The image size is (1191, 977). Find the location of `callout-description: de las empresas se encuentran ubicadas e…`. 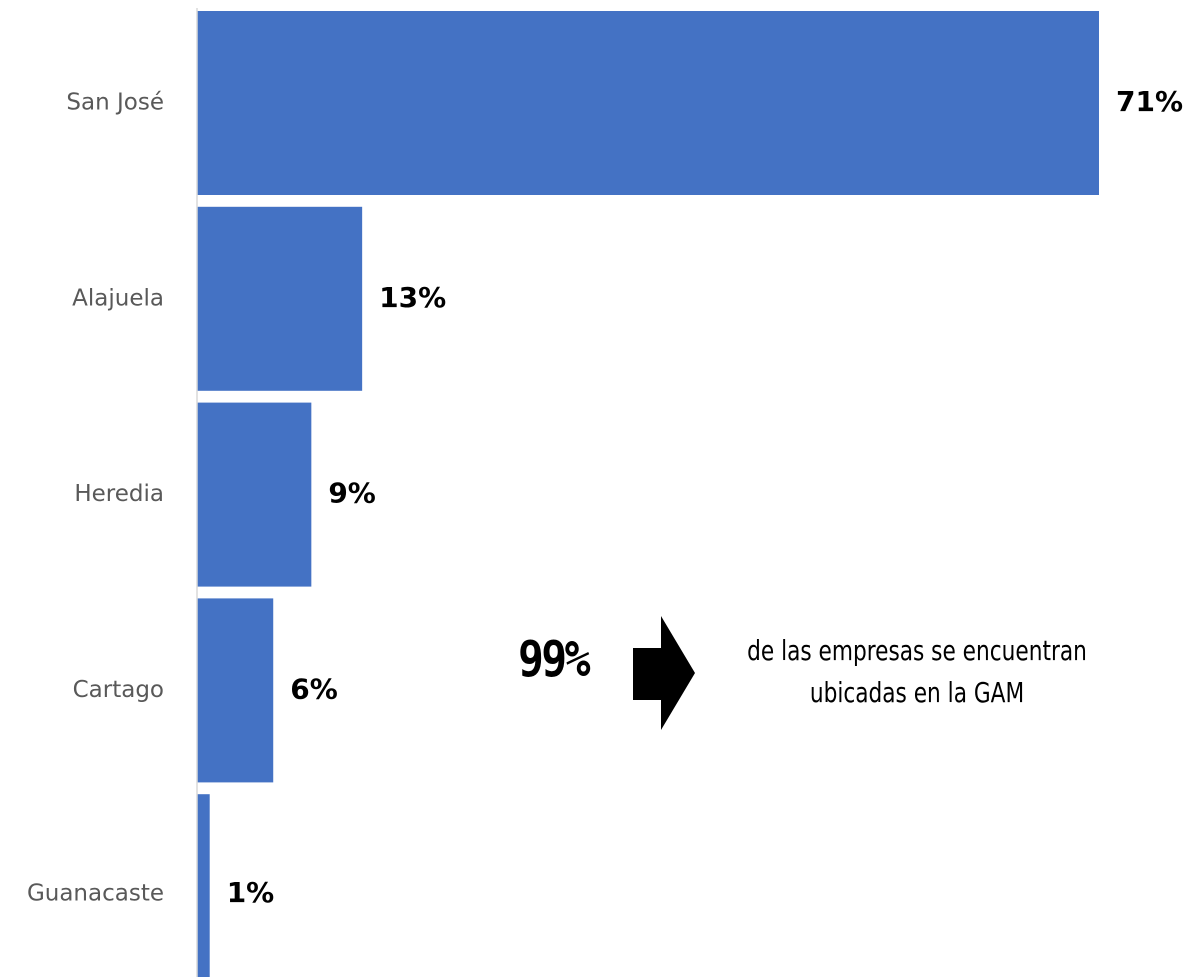

callout-description: de las empresas se encuentran ubicadas e… is located at coordinates (917, 671).